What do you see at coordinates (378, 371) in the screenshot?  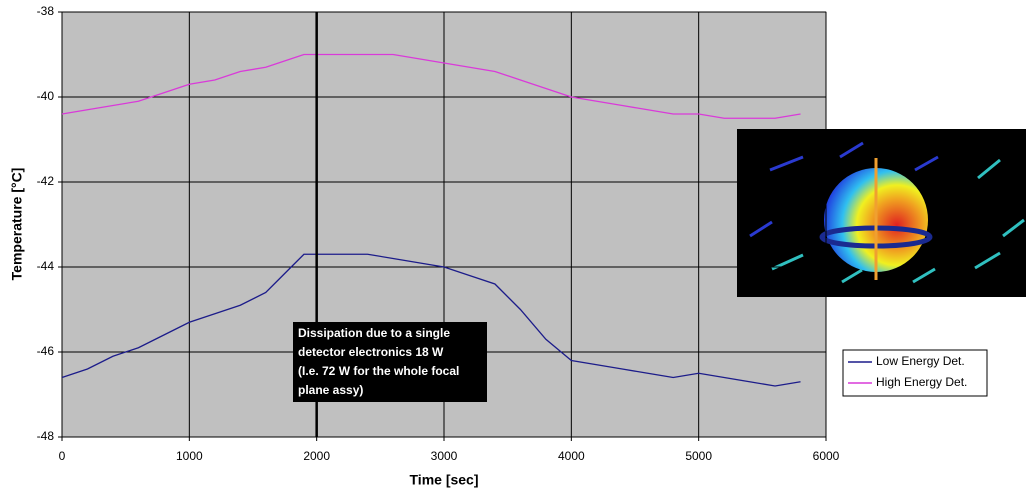 I see `annotation-text: (I.e. 72 W for the whole focal` at bounding box center [378, 371].